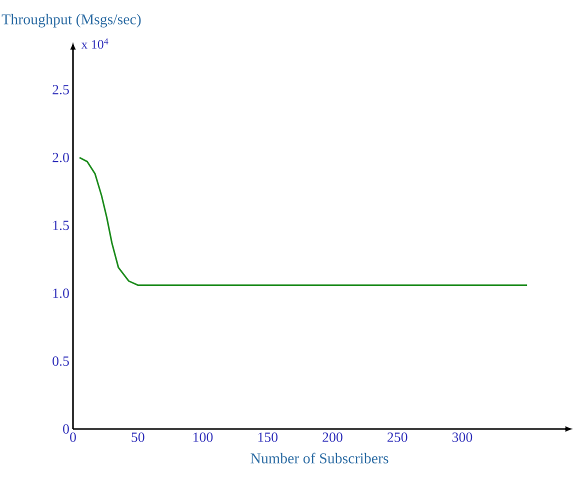 This screenshot has height=499, width=582. I want to click on y-tick-label: 0, so click(66, 429).